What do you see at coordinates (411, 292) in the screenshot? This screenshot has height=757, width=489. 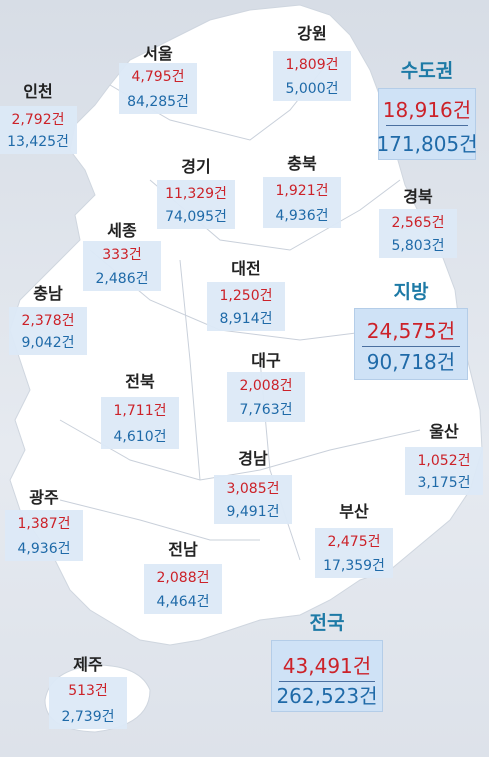 I see `summary-title: 지방` at bounding box center [411, 292].